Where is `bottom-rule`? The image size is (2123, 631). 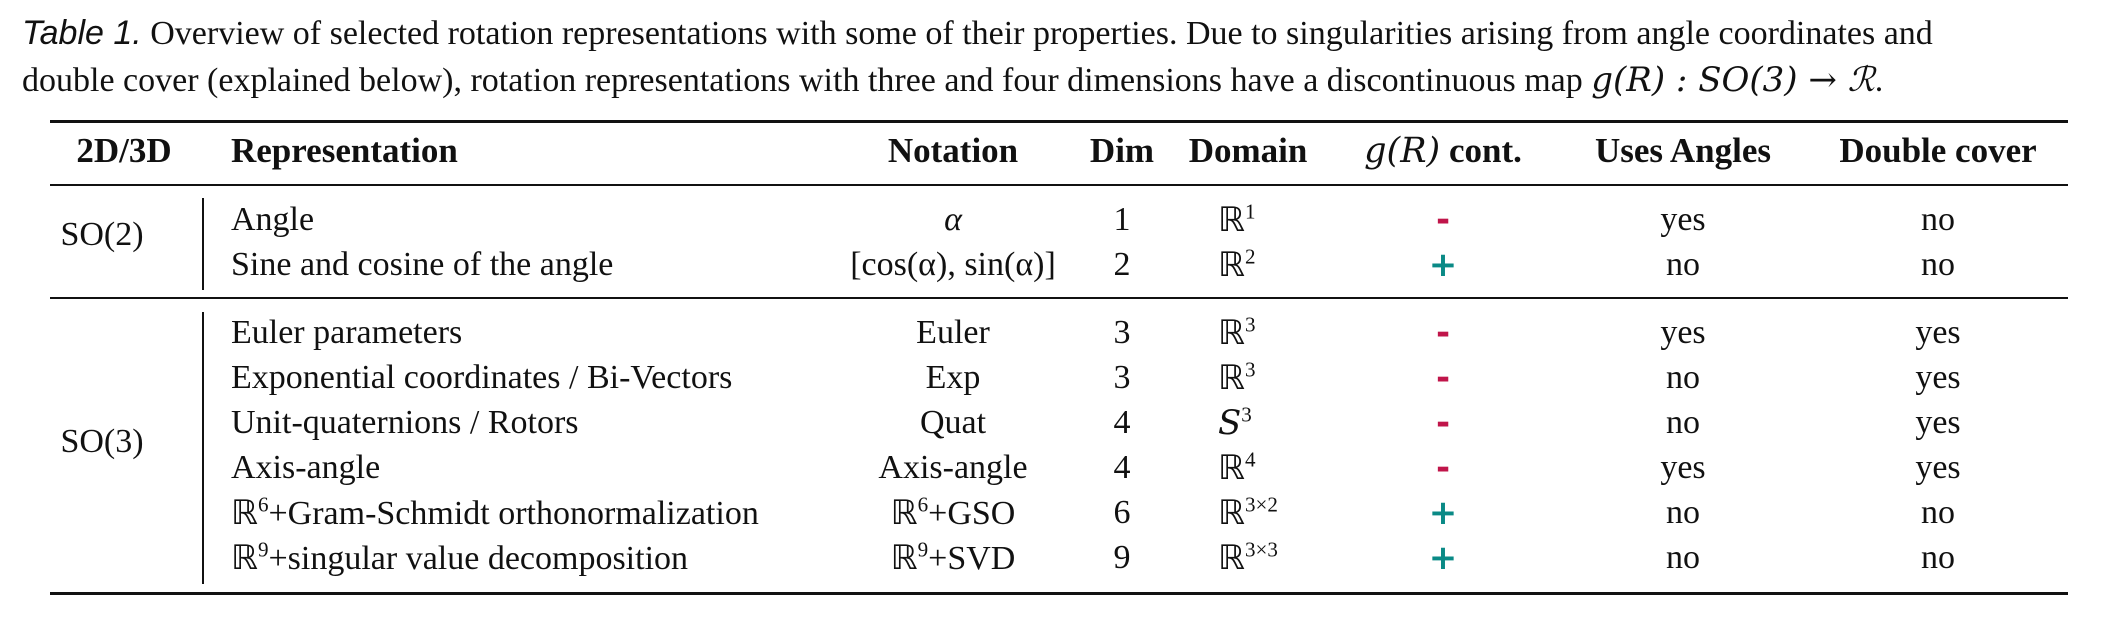
bottom-rule is located at coordinates (1059, 593).